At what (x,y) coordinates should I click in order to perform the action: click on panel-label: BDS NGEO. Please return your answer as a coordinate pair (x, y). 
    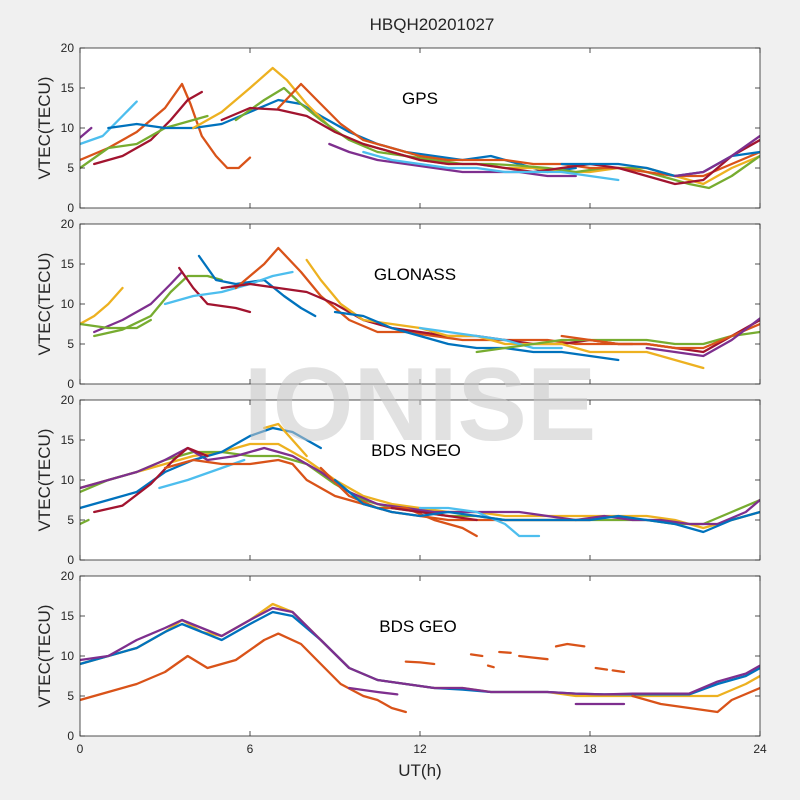
    Looking at the image, I should click on (416, 450).